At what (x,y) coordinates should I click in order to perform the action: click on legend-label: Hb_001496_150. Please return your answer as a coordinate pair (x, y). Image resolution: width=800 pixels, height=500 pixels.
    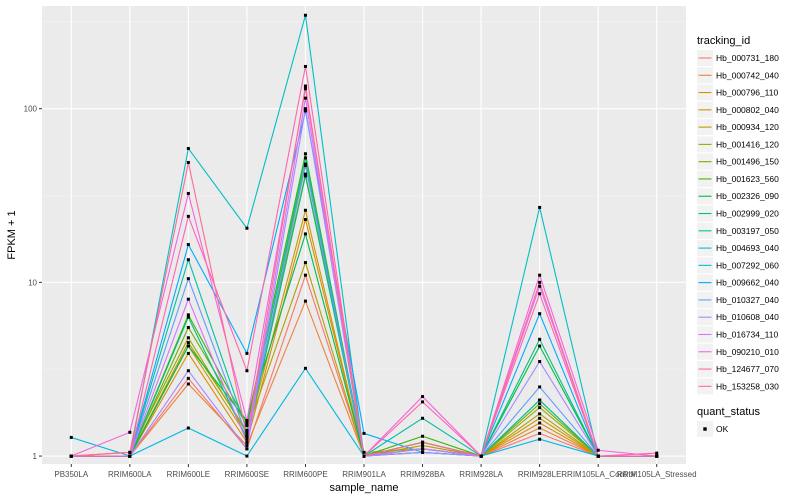
    Looking at the image, I should click on (747, 162).